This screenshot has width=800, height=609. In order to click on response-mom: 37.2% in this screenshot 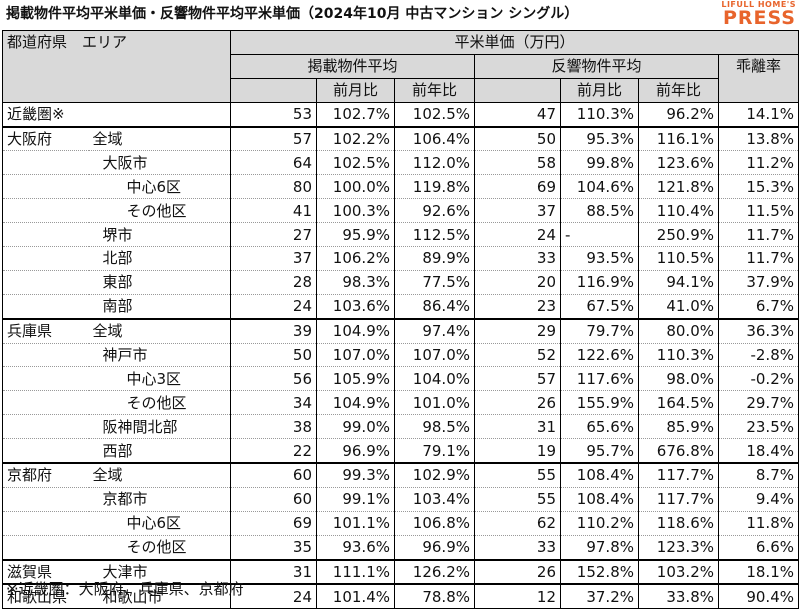, I will do `click(599, 596)`.